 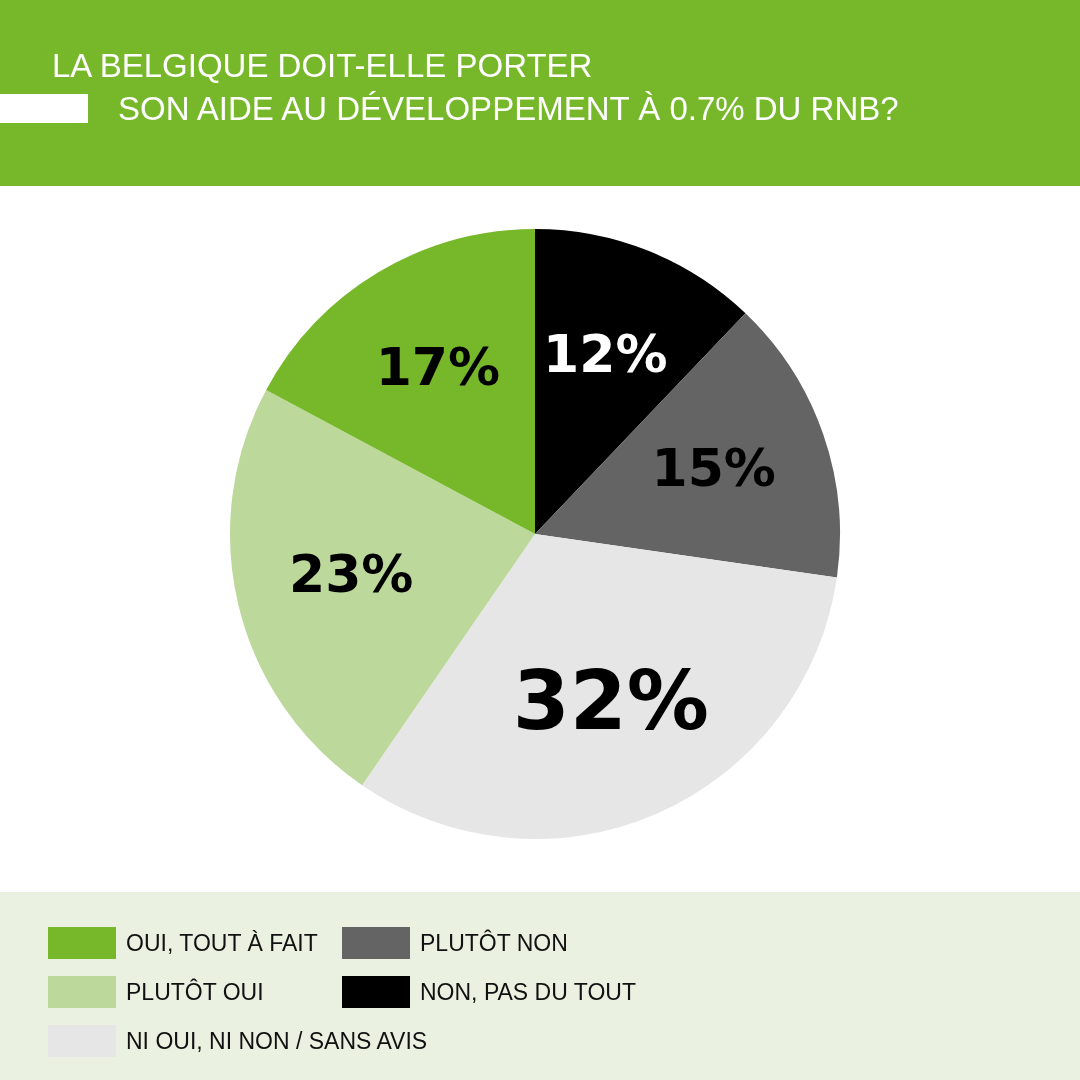 What do you see at coordinates (610, 700) in the screenshot?
I see `data-label: 32%` at bounding box center [610, 700].